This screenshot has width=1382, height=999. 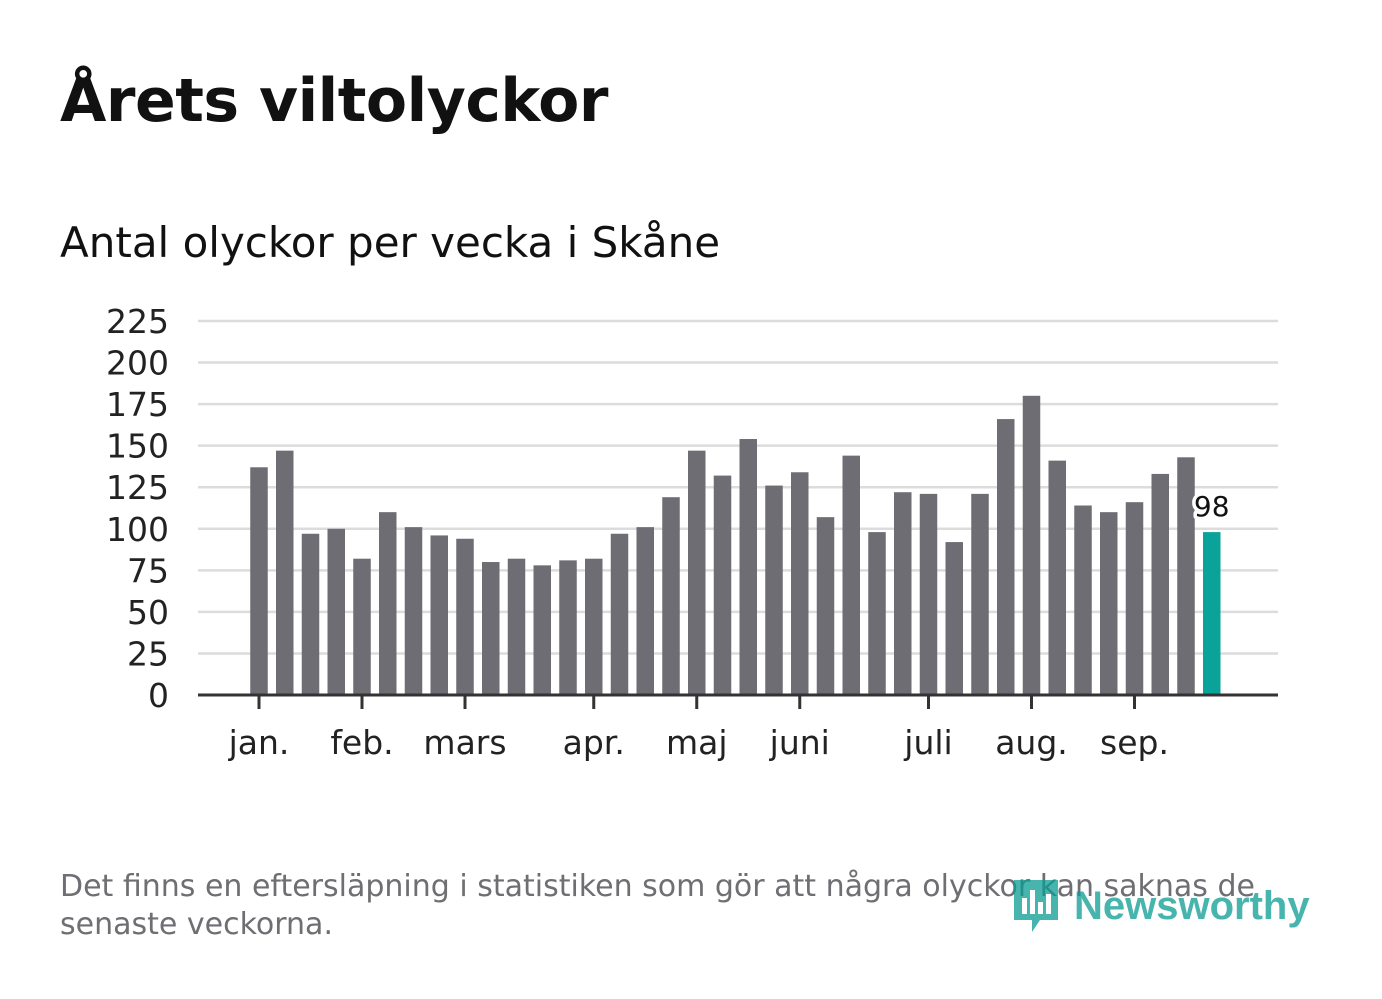 What do you see at coordinates (1212, 613) in the screenshot?
I see `bar-highlight` at bounding box center [1212, 613].